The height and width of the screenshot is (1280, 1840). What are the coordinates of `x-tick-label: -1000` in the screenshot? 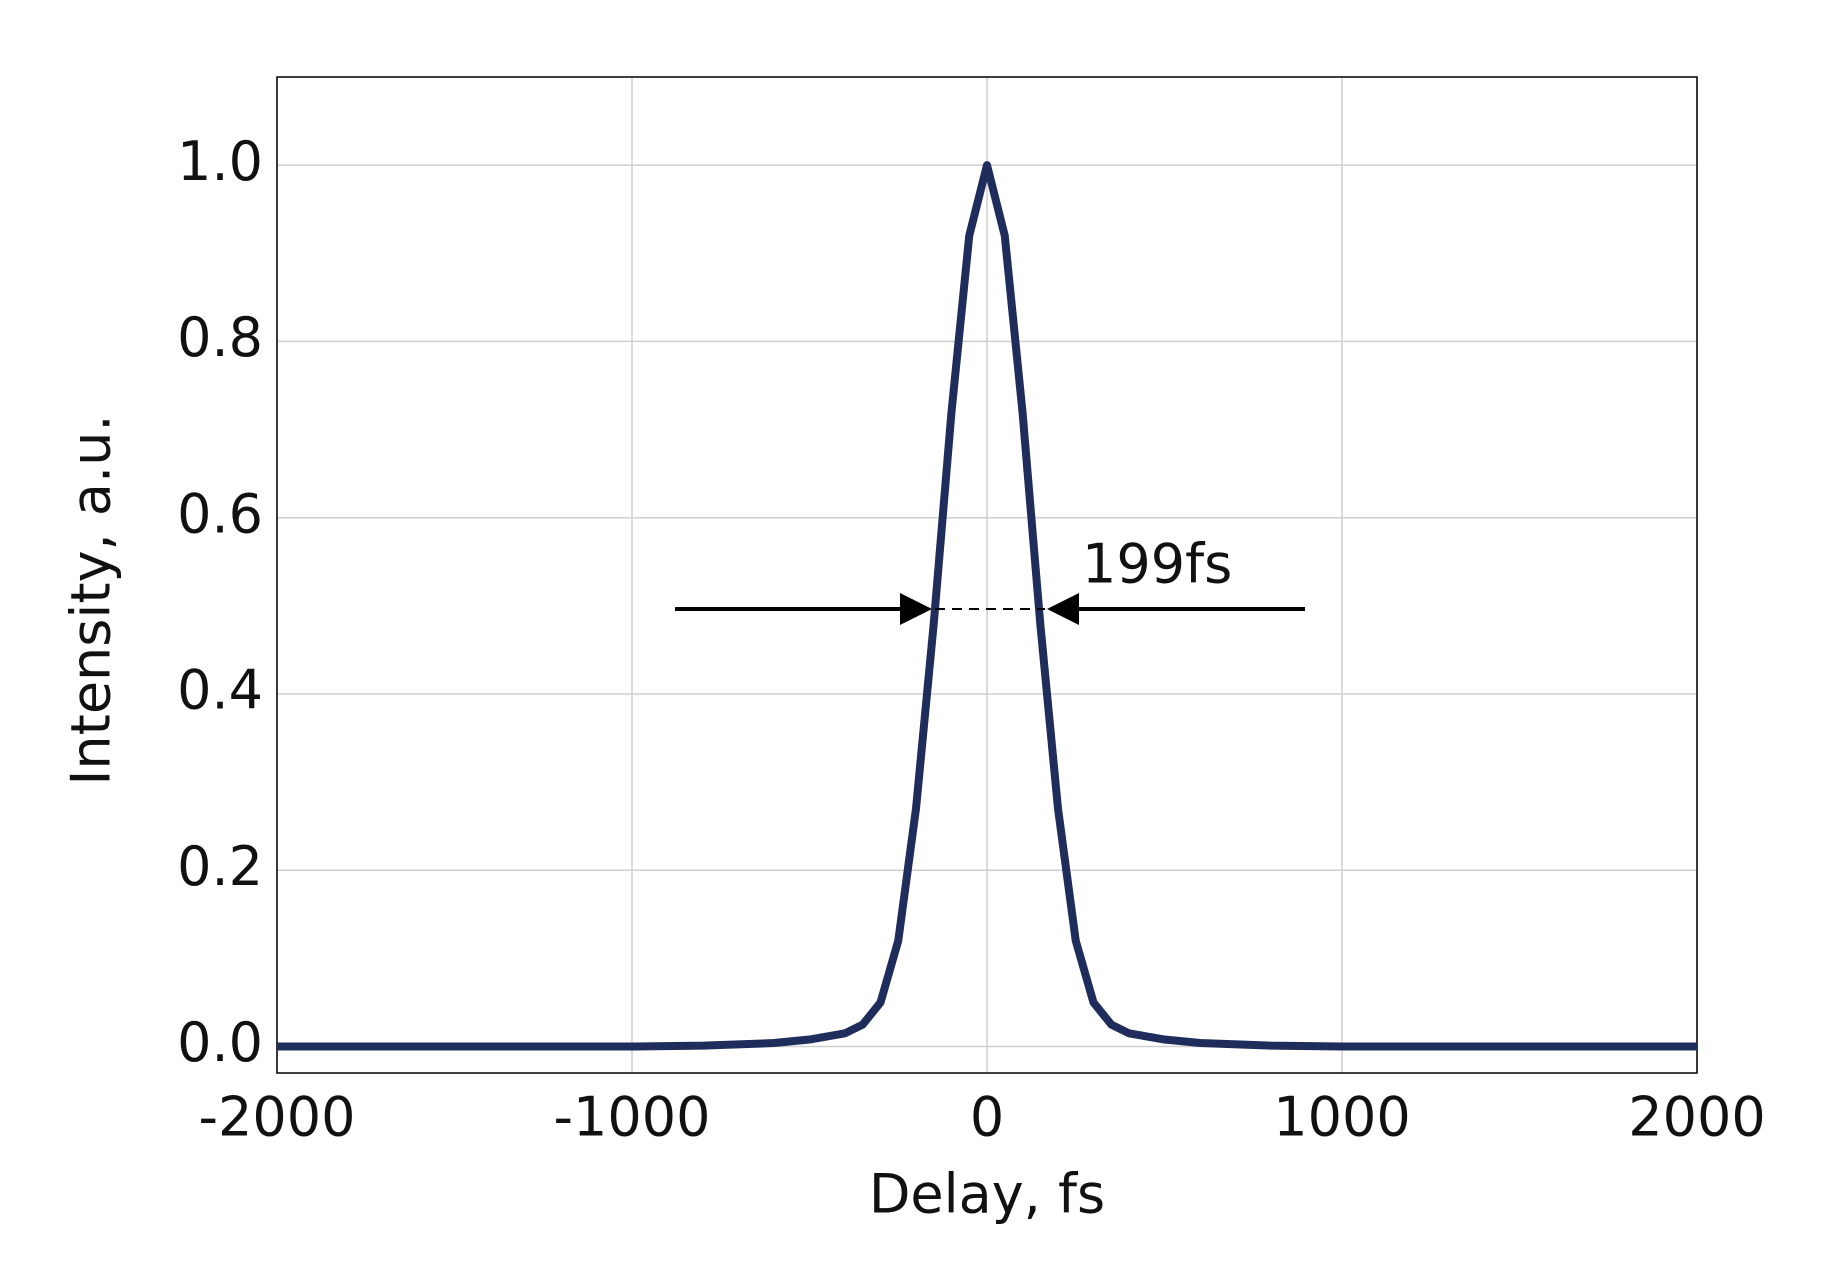 It's located at (632, 1117).